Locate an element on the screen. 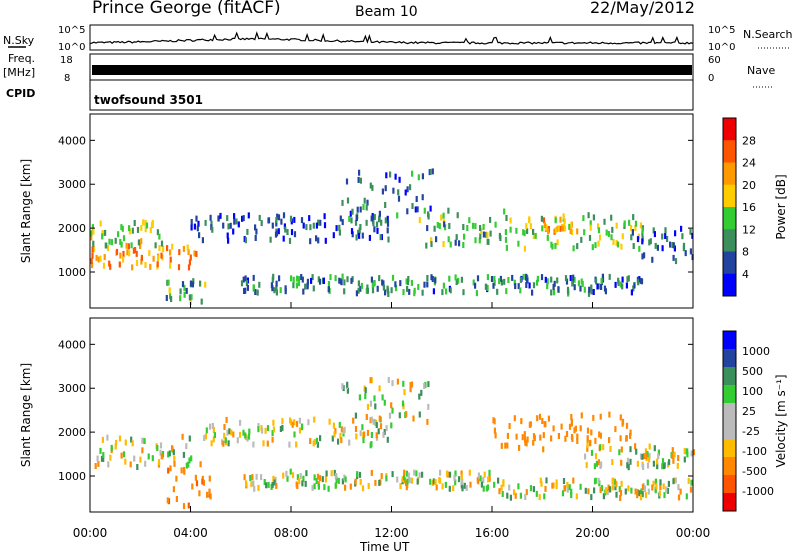 The image size is (800, 554). cpid-panel is located at coordinates (391, 95).